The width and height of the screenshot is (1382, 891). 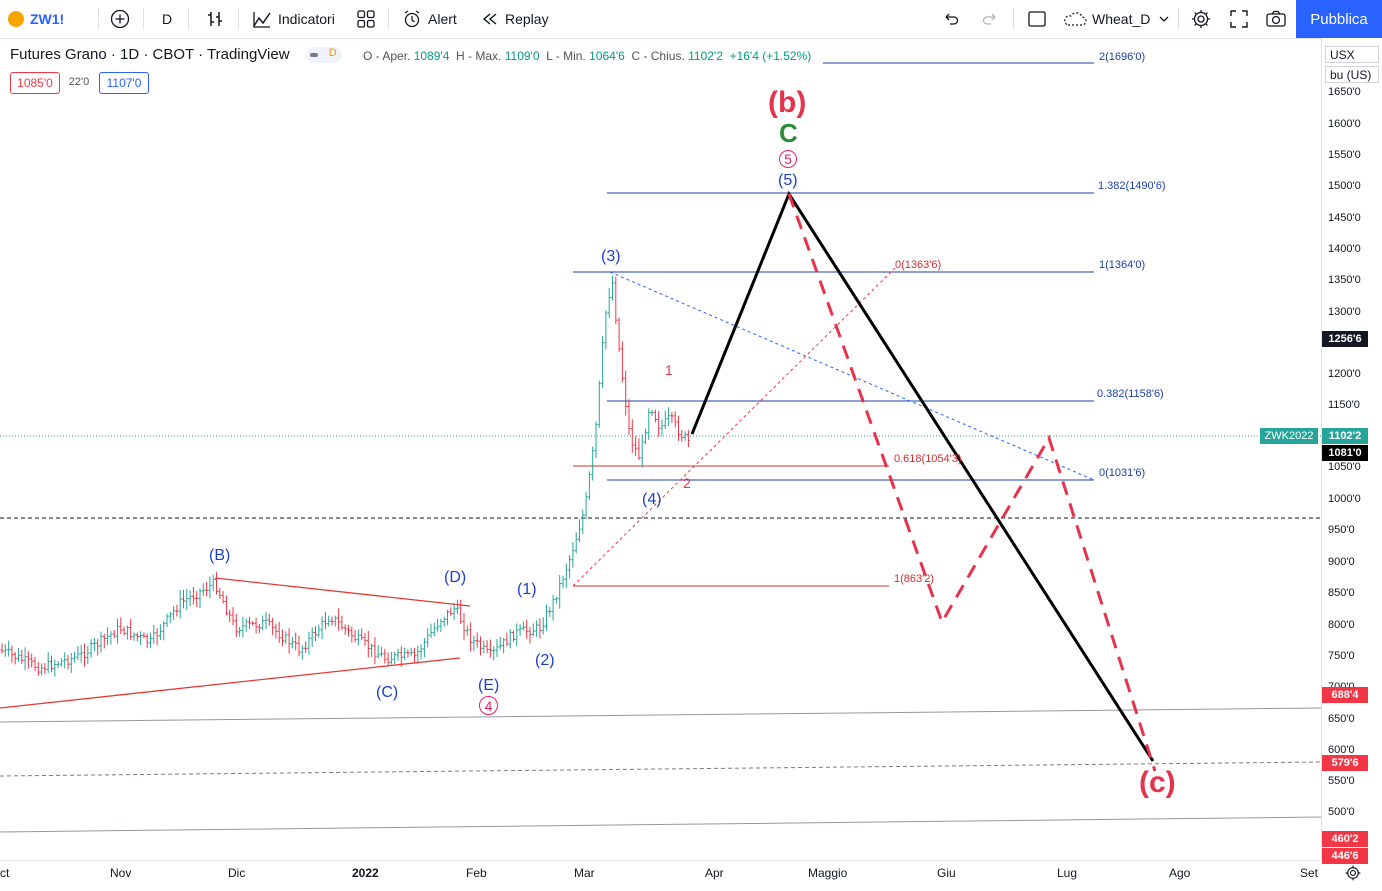 I want to click on price-tick: 1550'0, so click(x=1344, y=155).